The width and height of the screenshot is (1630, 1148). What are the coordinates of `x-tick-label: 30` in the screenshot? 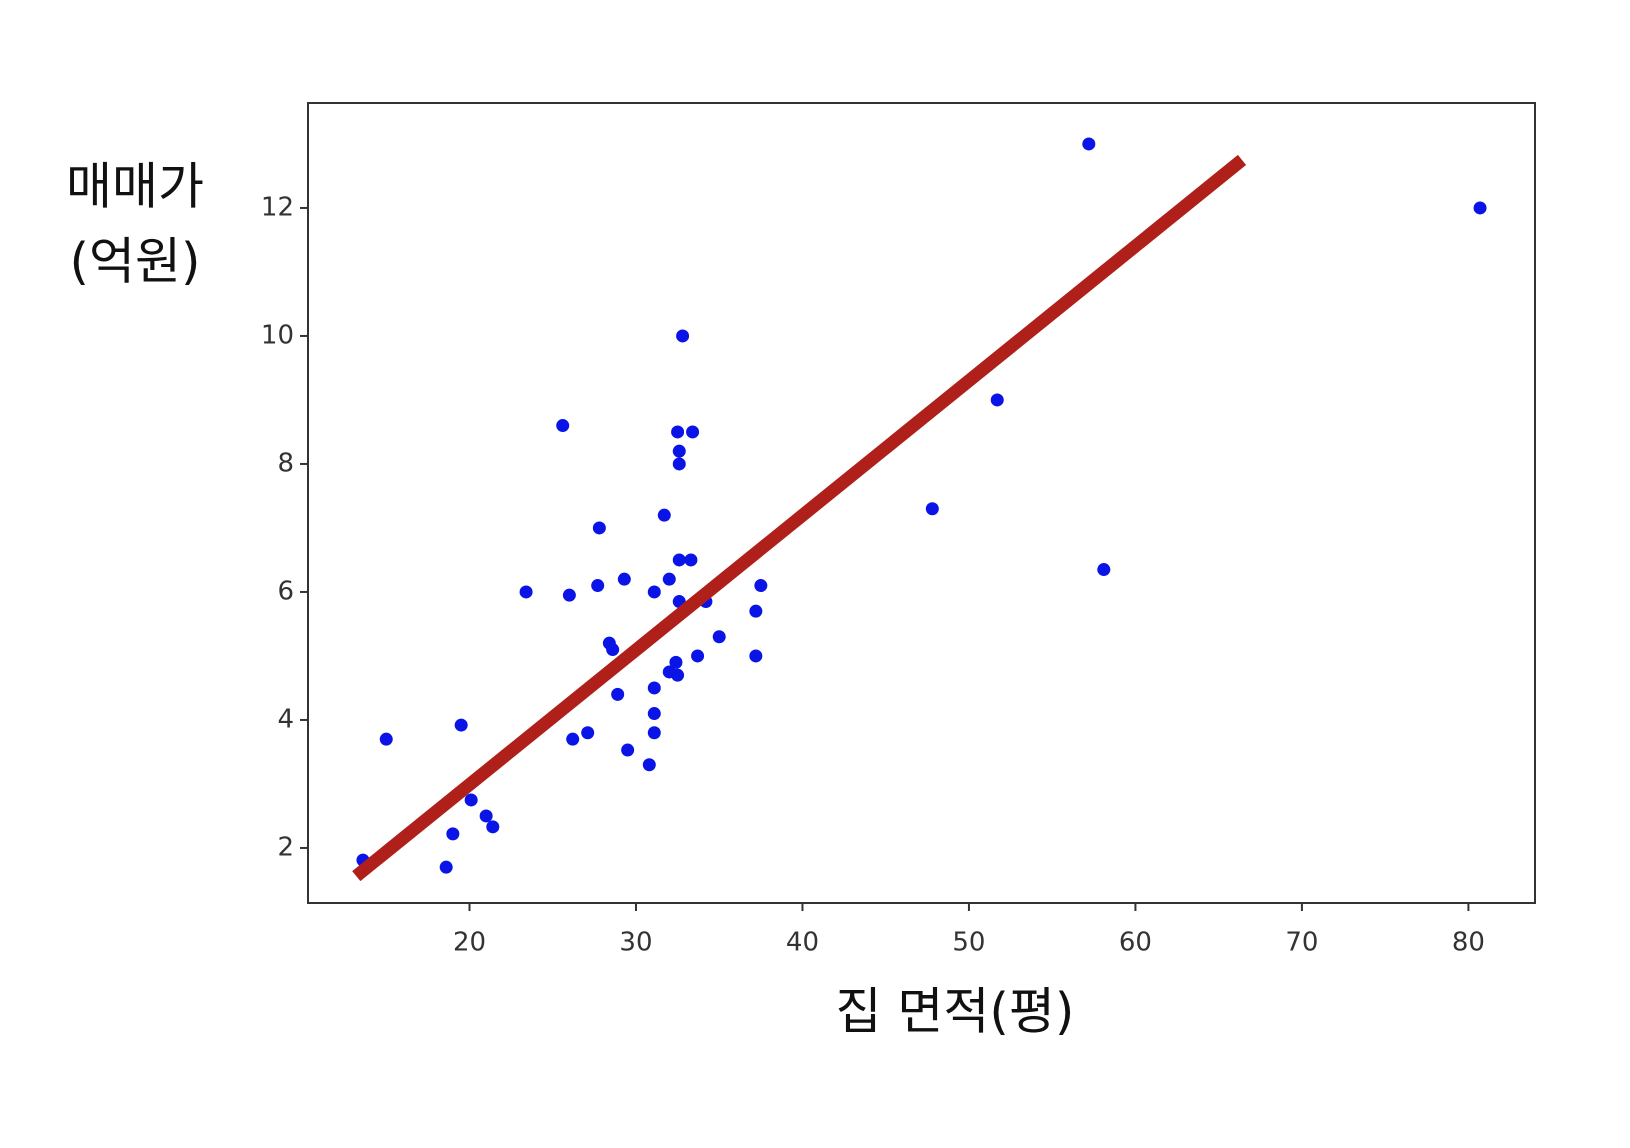 It's located at (635, 943).